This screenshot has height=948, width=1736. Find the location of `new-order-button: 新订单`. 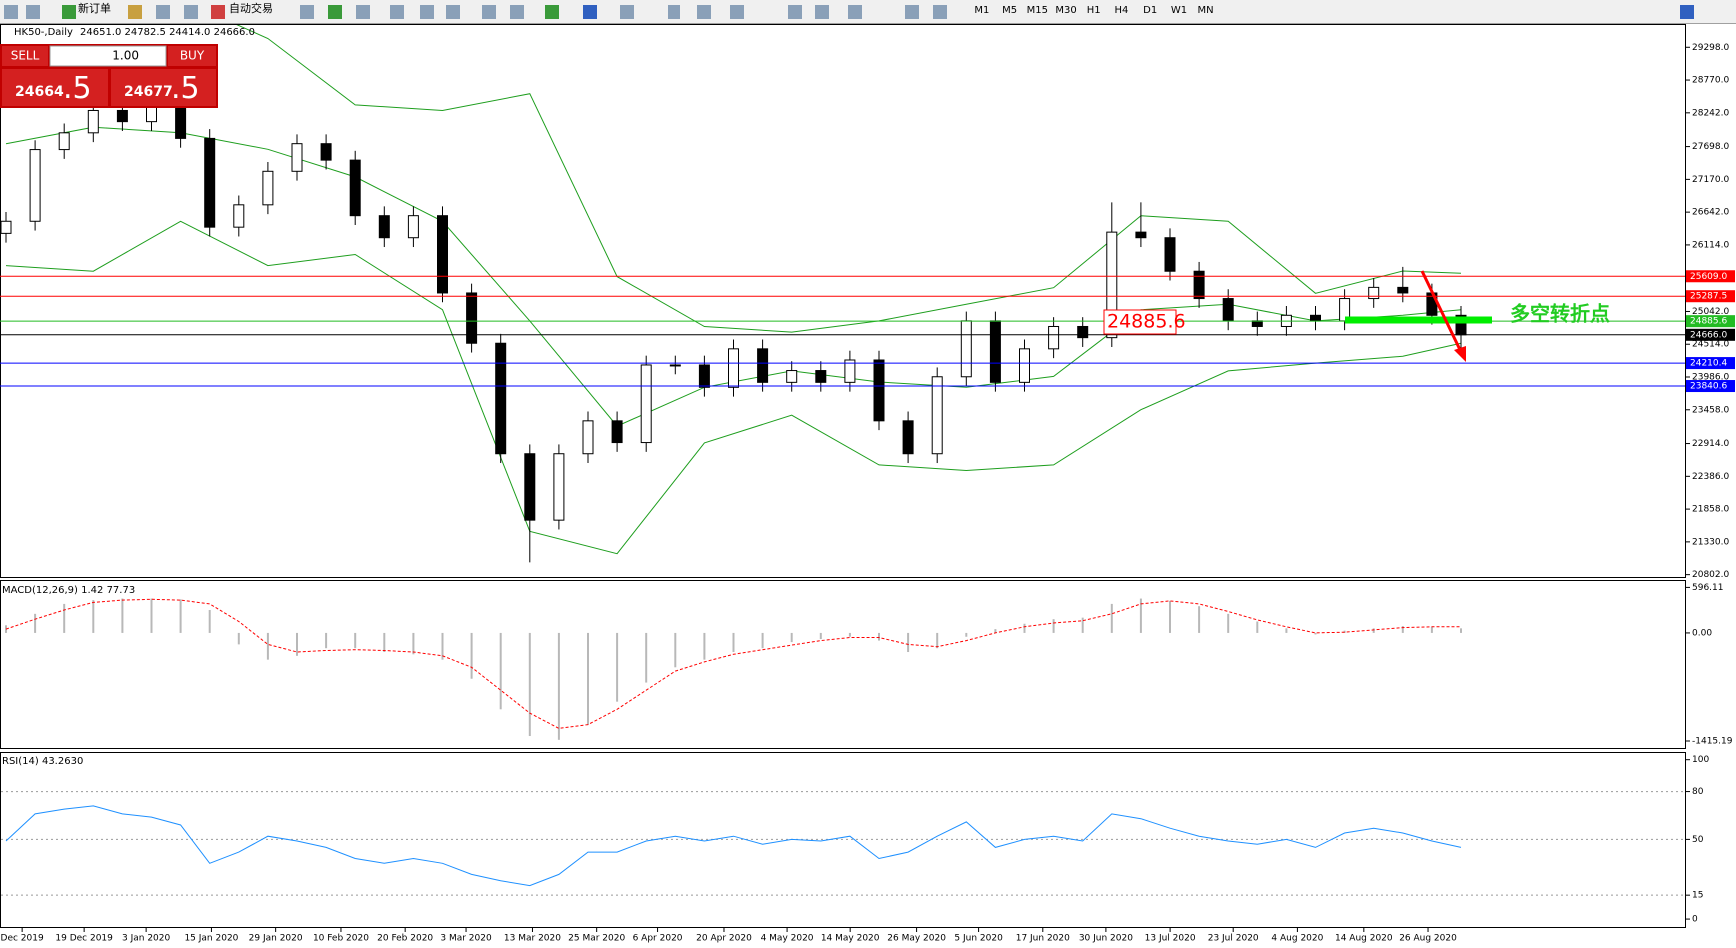

new-order-button: 新订单 is located at coordinates (94, 8).